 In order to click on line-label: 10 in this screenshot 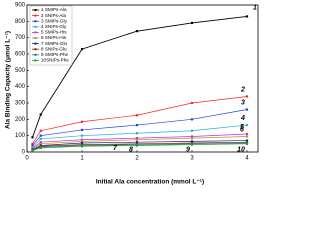, I will do `click(241, 150)`.